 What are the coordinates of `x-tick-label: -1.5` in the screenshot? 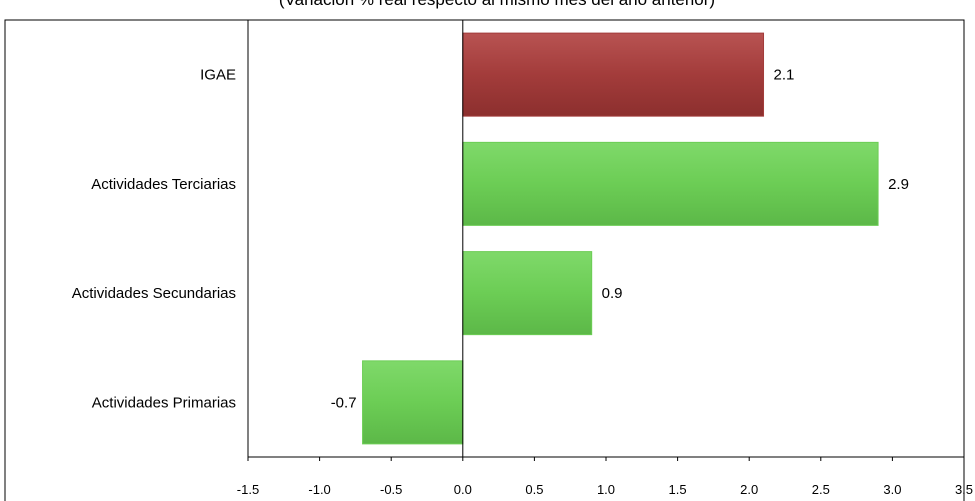 It's located at (248, 489).